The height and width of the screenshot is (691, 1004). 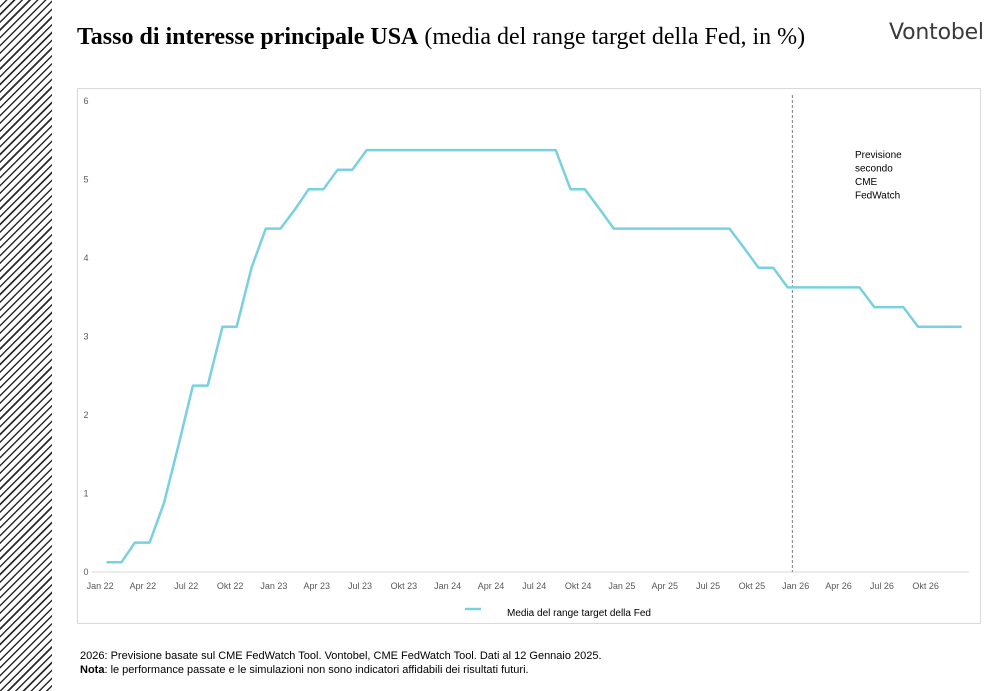 What do you see at coordinates (85, 415) in the screenshot?
I see `y-tick-label: 2` at bounding box center [85, 415].